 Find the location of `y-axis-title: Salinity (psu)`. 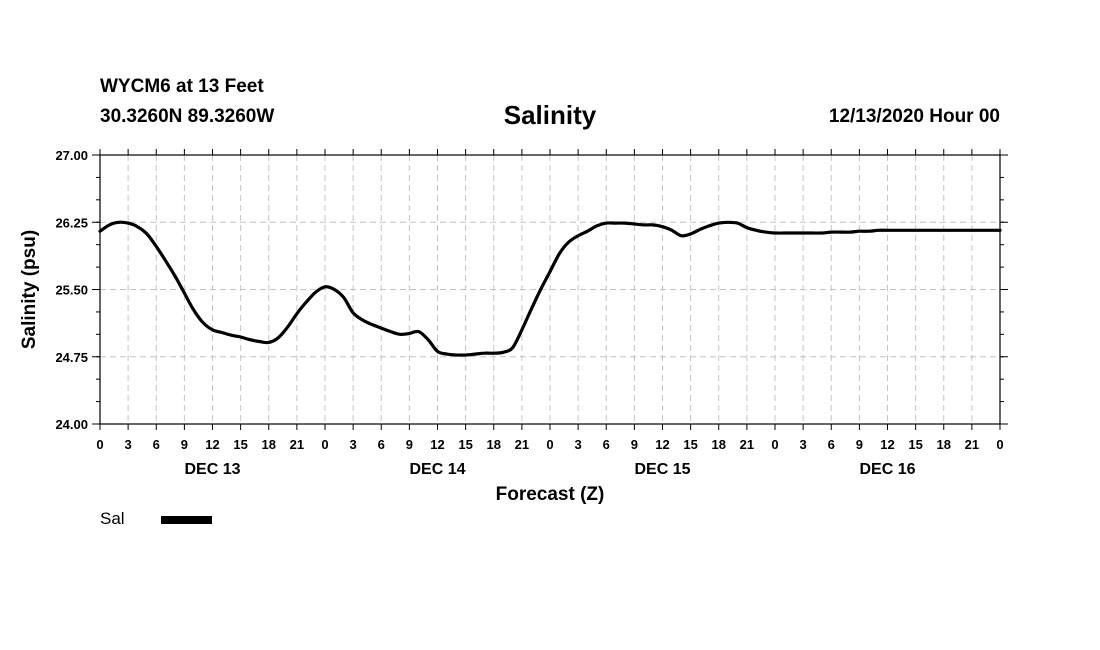

y-axis-title: Salinity (psu) is located at coordinates (29, 289).